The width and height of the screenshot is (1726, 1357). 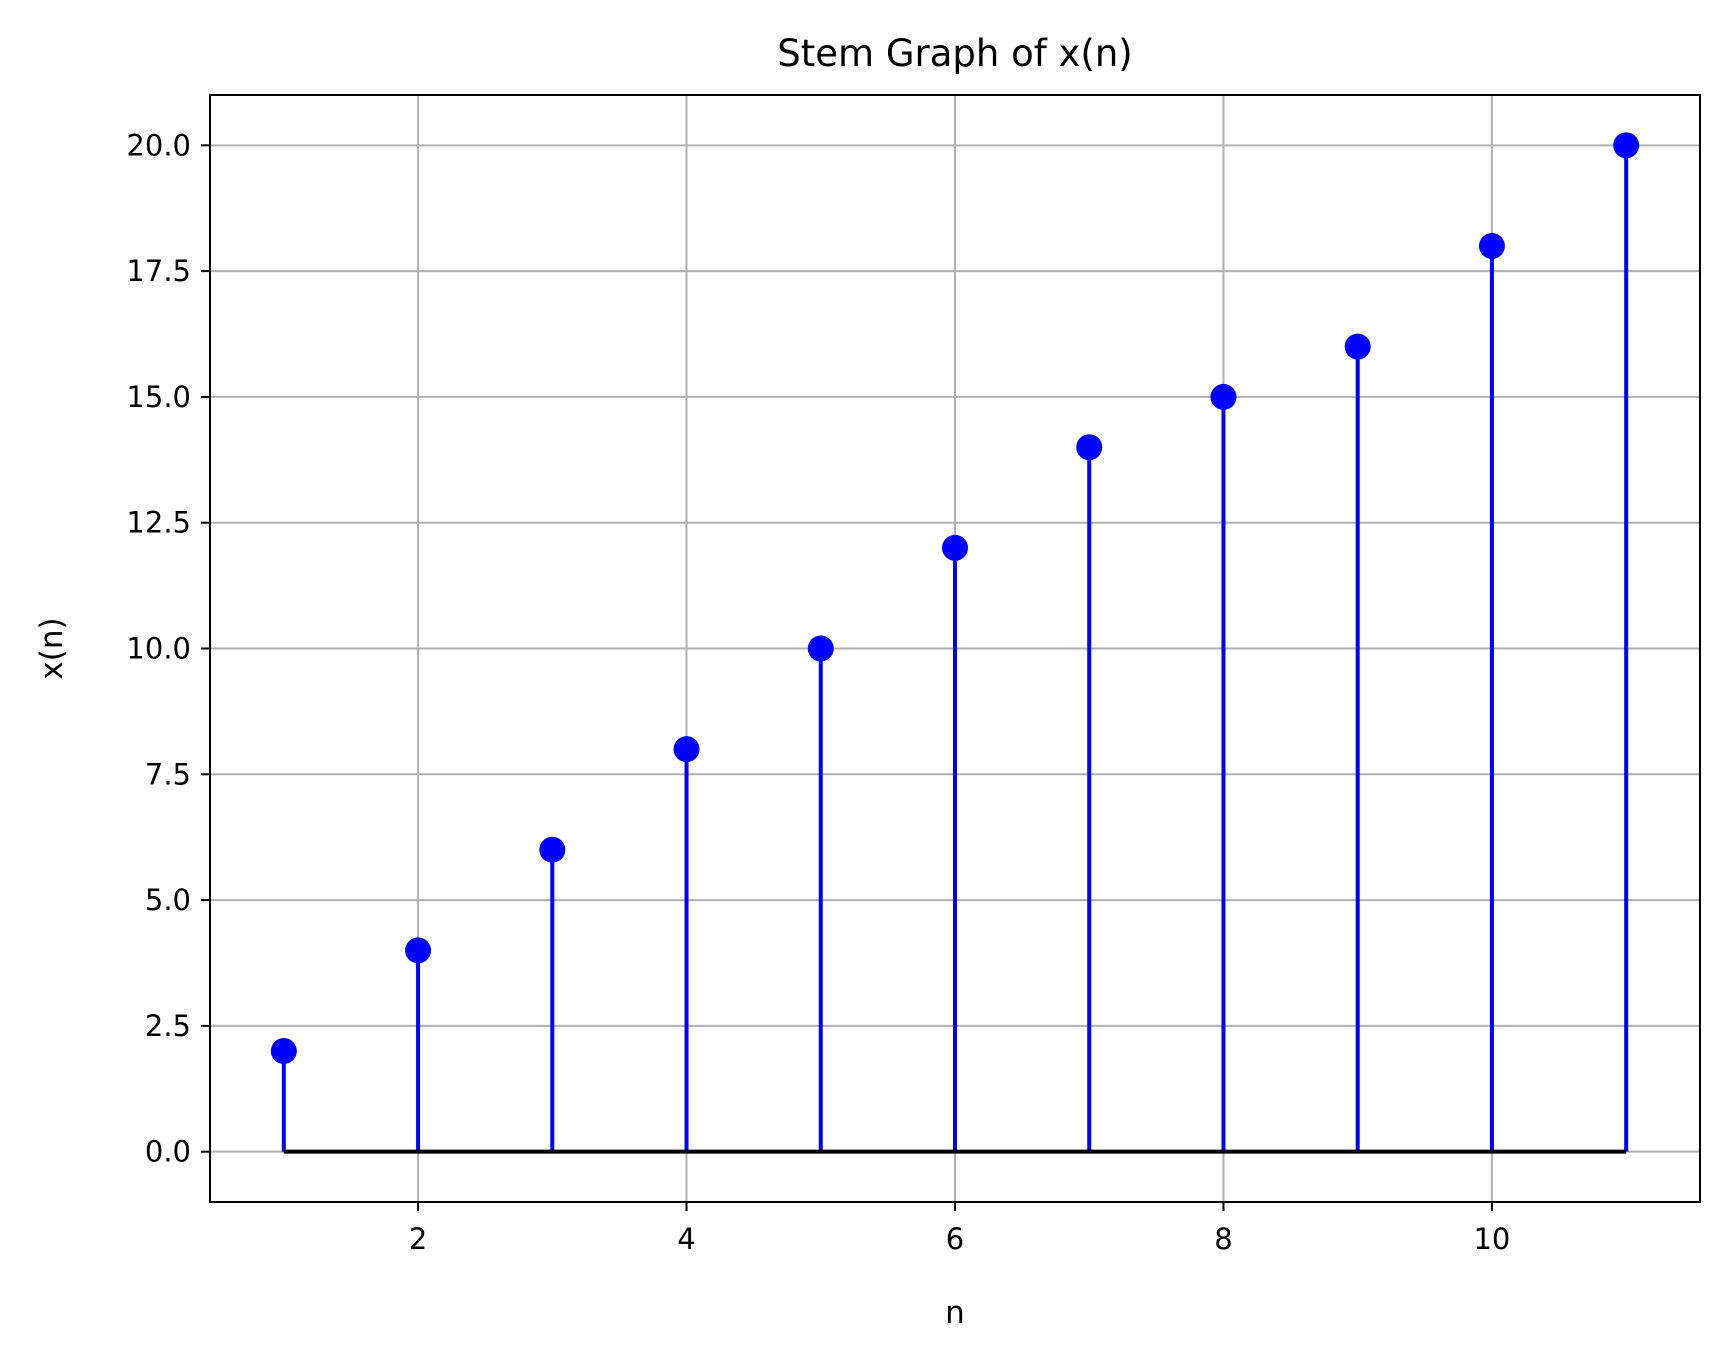 I want to click on x-axis: 2 4 6 8 10, so click(x=959, y=1229).